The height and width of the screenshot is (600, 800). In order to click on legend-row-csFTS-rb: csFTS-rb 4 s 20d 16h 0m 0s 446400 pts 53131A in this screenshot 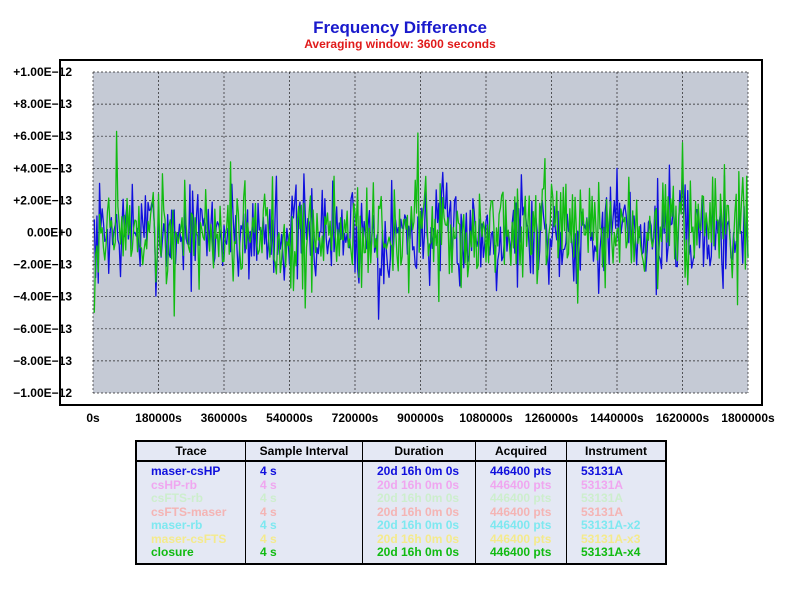, I will do `click(401, 498)`.